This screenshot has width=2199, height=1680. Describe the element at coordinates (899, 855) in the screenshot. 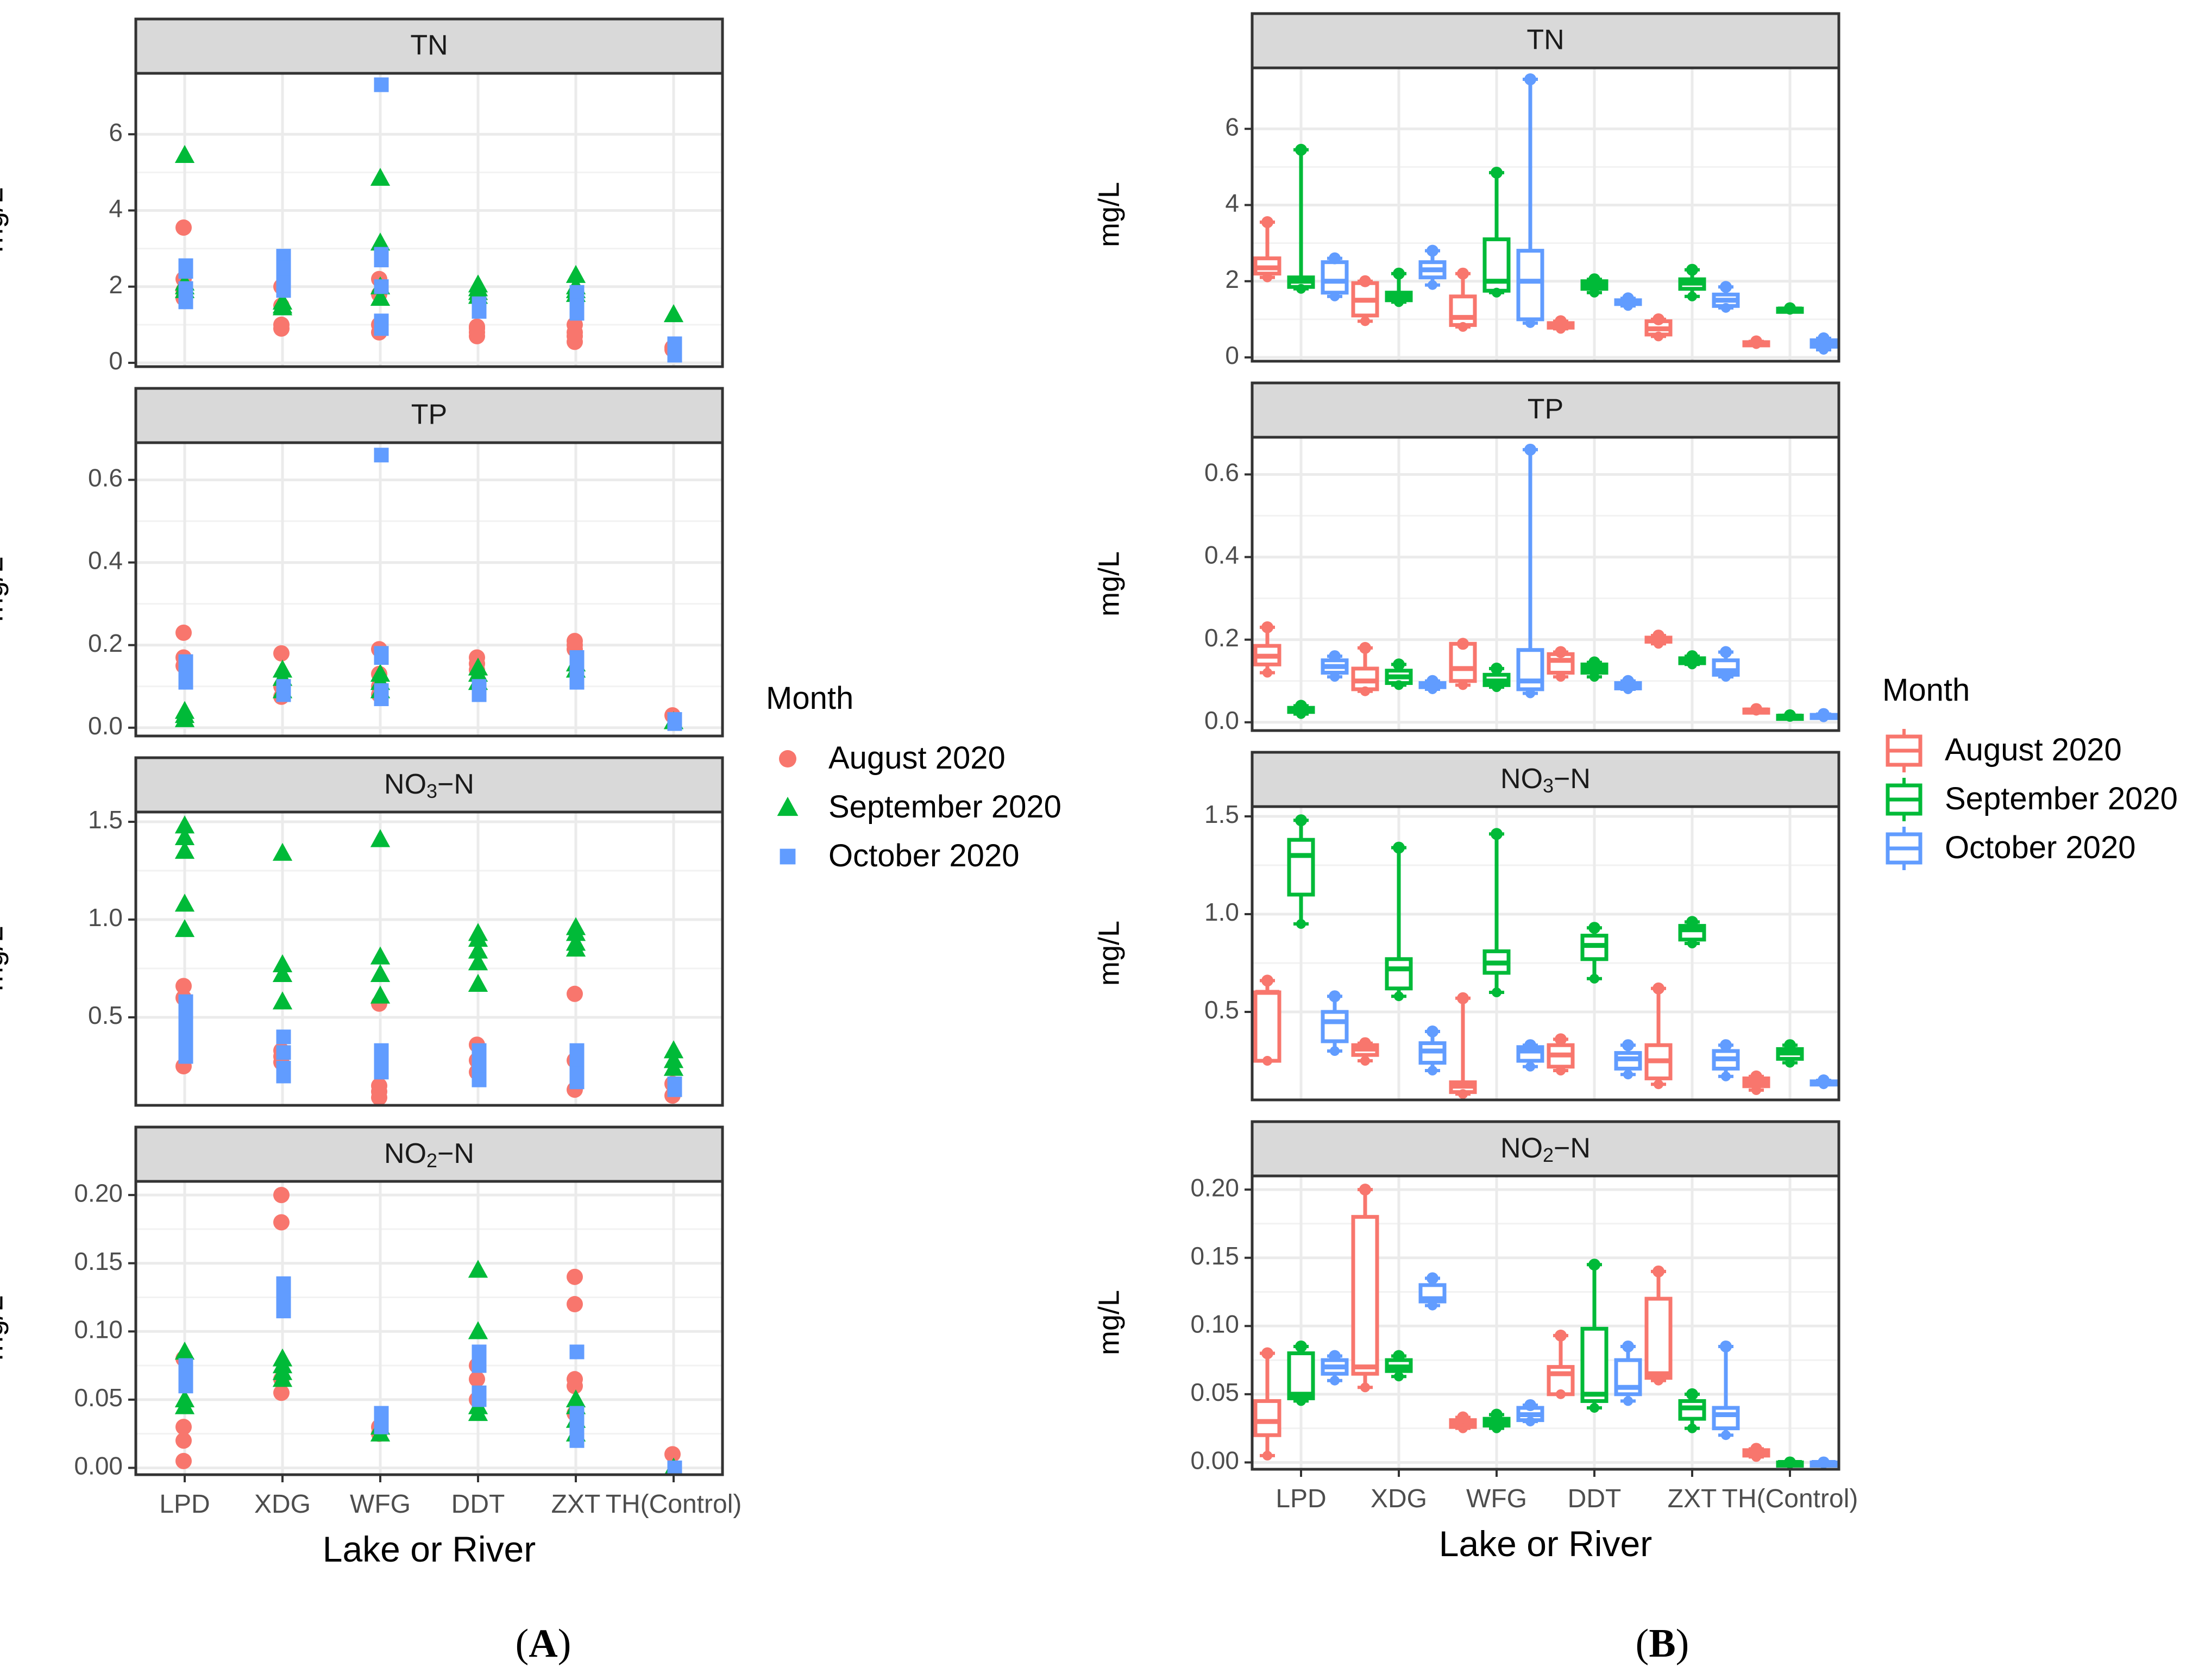

I see `legend-item-october-2020: October 2020` at that location.